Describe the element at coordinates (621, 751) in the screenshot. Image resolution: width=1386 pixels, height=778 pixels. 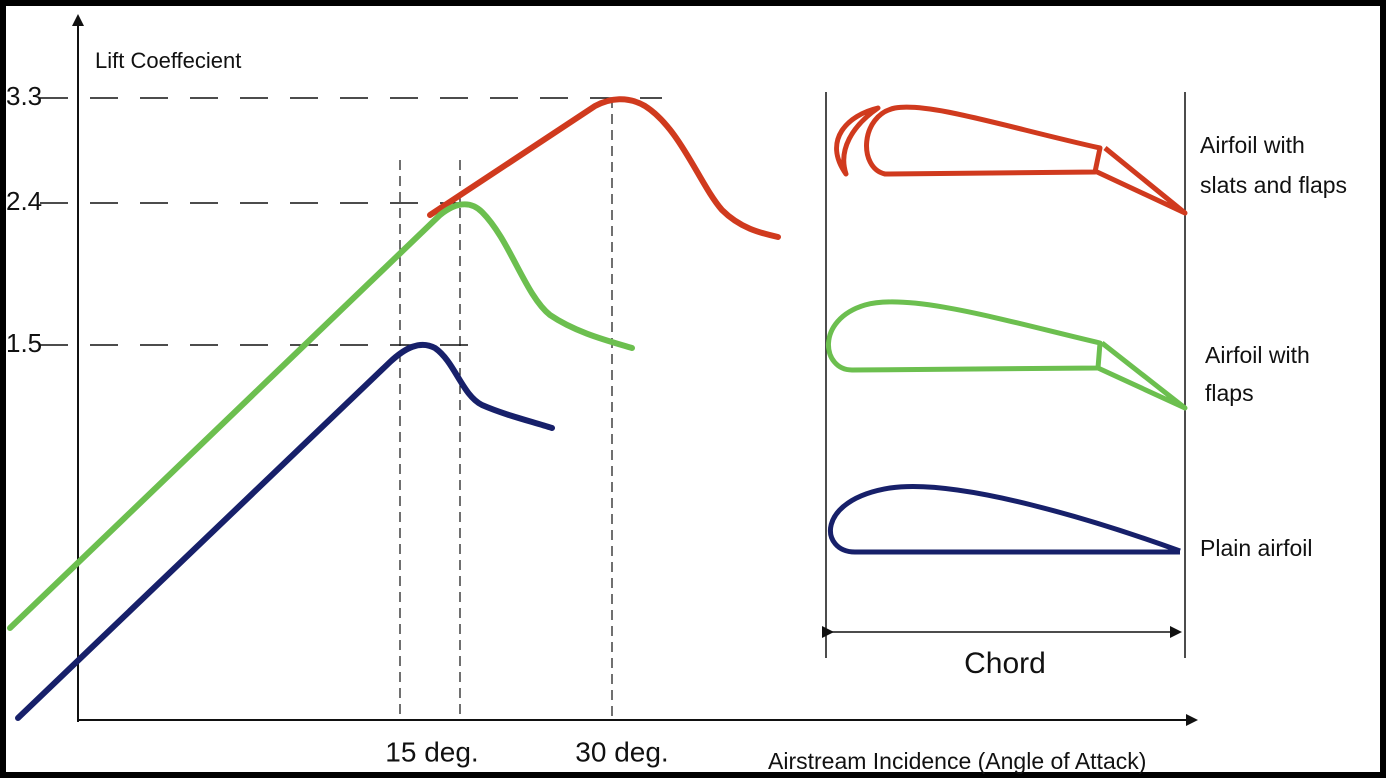
I see `x-tick-label: 30 deg.` at that location.